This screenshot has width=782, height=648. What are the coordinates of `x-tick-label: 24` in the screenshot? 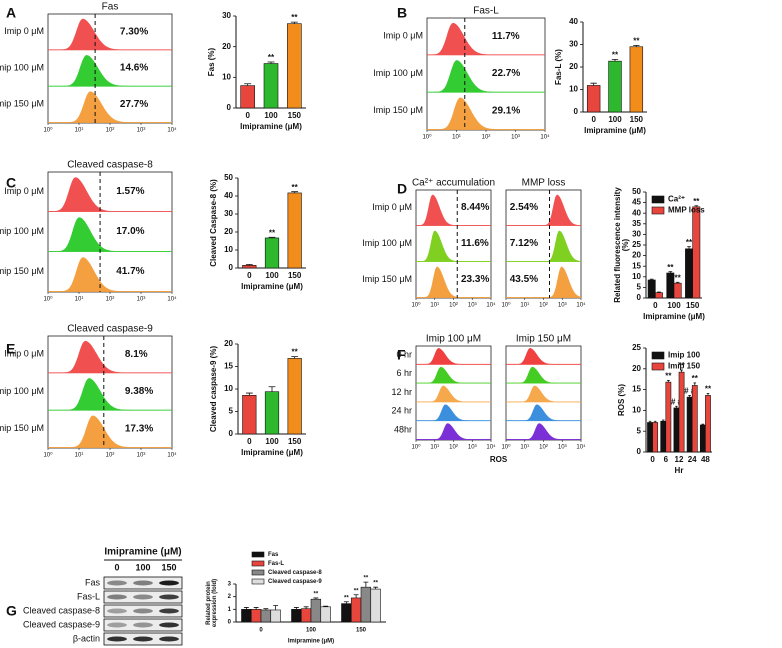 It's located at (692, 459).